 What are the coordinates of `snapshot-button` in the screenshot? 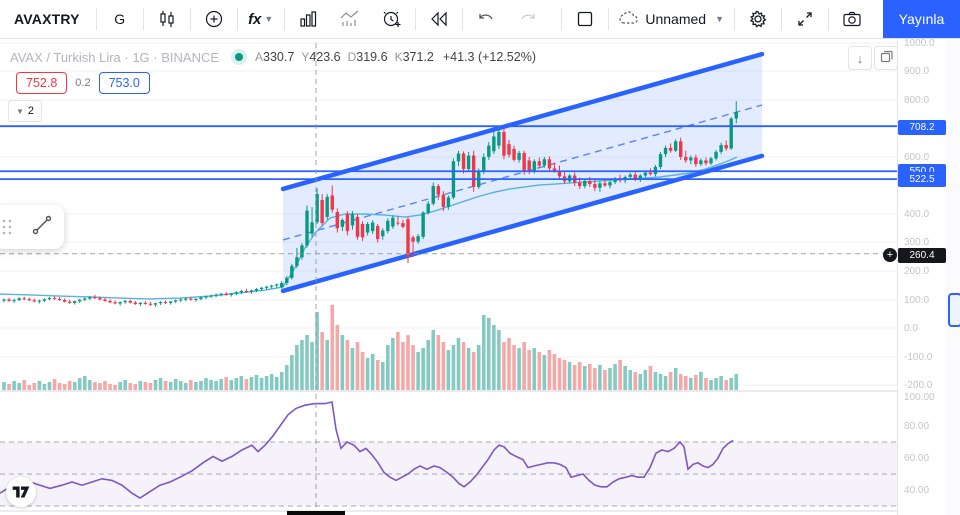 It's located at (852, 19).